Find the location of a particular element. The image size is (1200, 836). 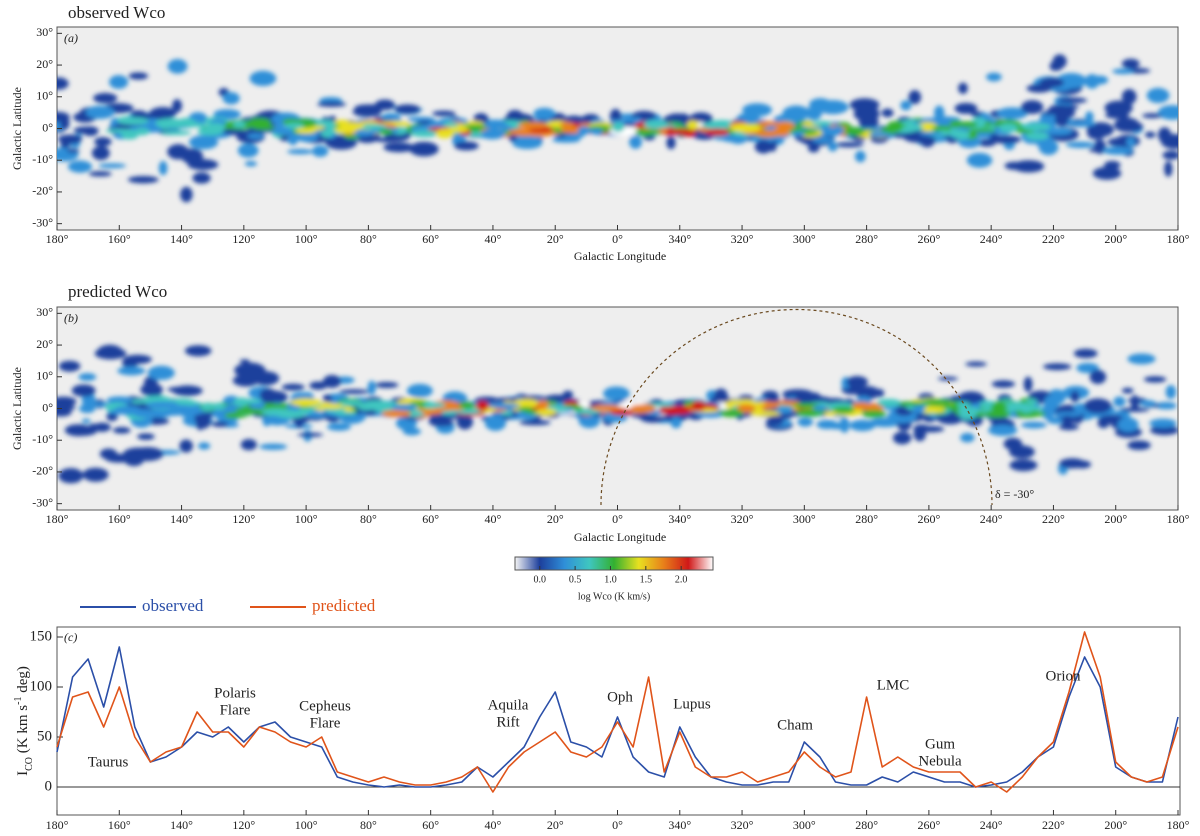

panel-label: (a) is located at coordinates (71, 38).